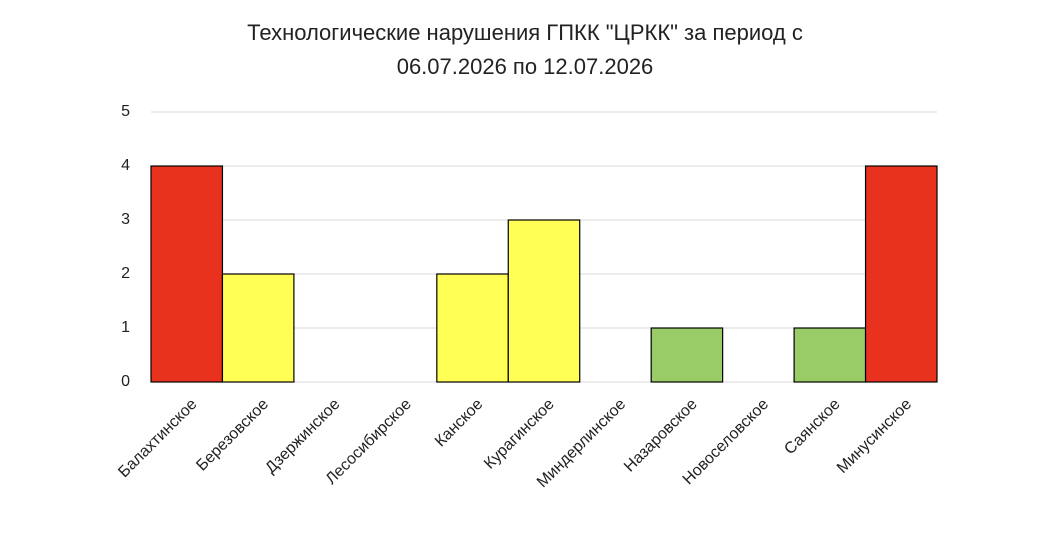  I want to click on x-tick-label: Канское, so click(459, 423).